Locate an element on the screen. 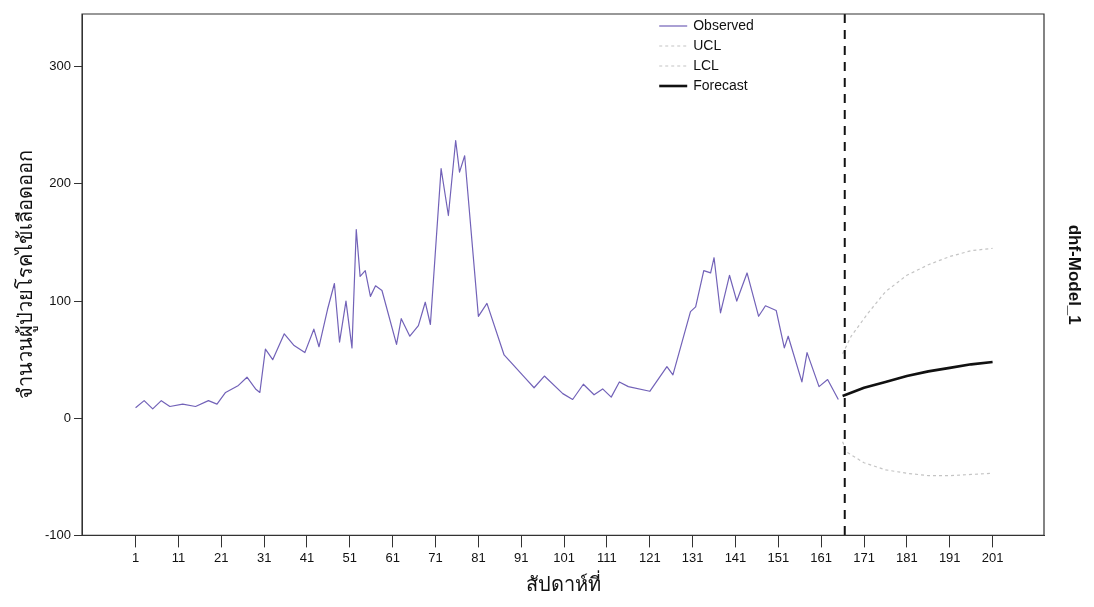 Image resolution: width=1094 pixels, height=607 pixels. legend-label: UCL is located at coordinates (707, 44).